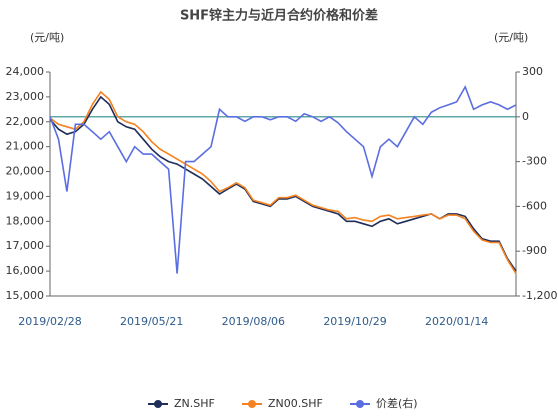 The width and height of the screenshot is (558, 416). I want to click on x-tick-label: 2020/01/14, so click(456, 321).